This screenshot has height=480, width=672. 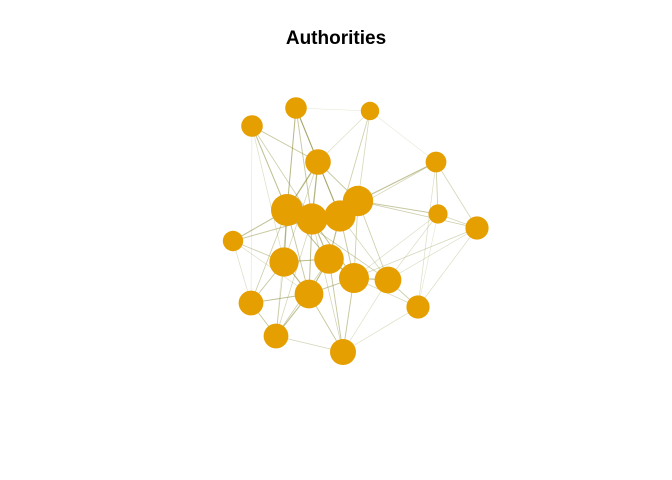 I want to click on edge-n10-n12, so click(x=456, y=195).